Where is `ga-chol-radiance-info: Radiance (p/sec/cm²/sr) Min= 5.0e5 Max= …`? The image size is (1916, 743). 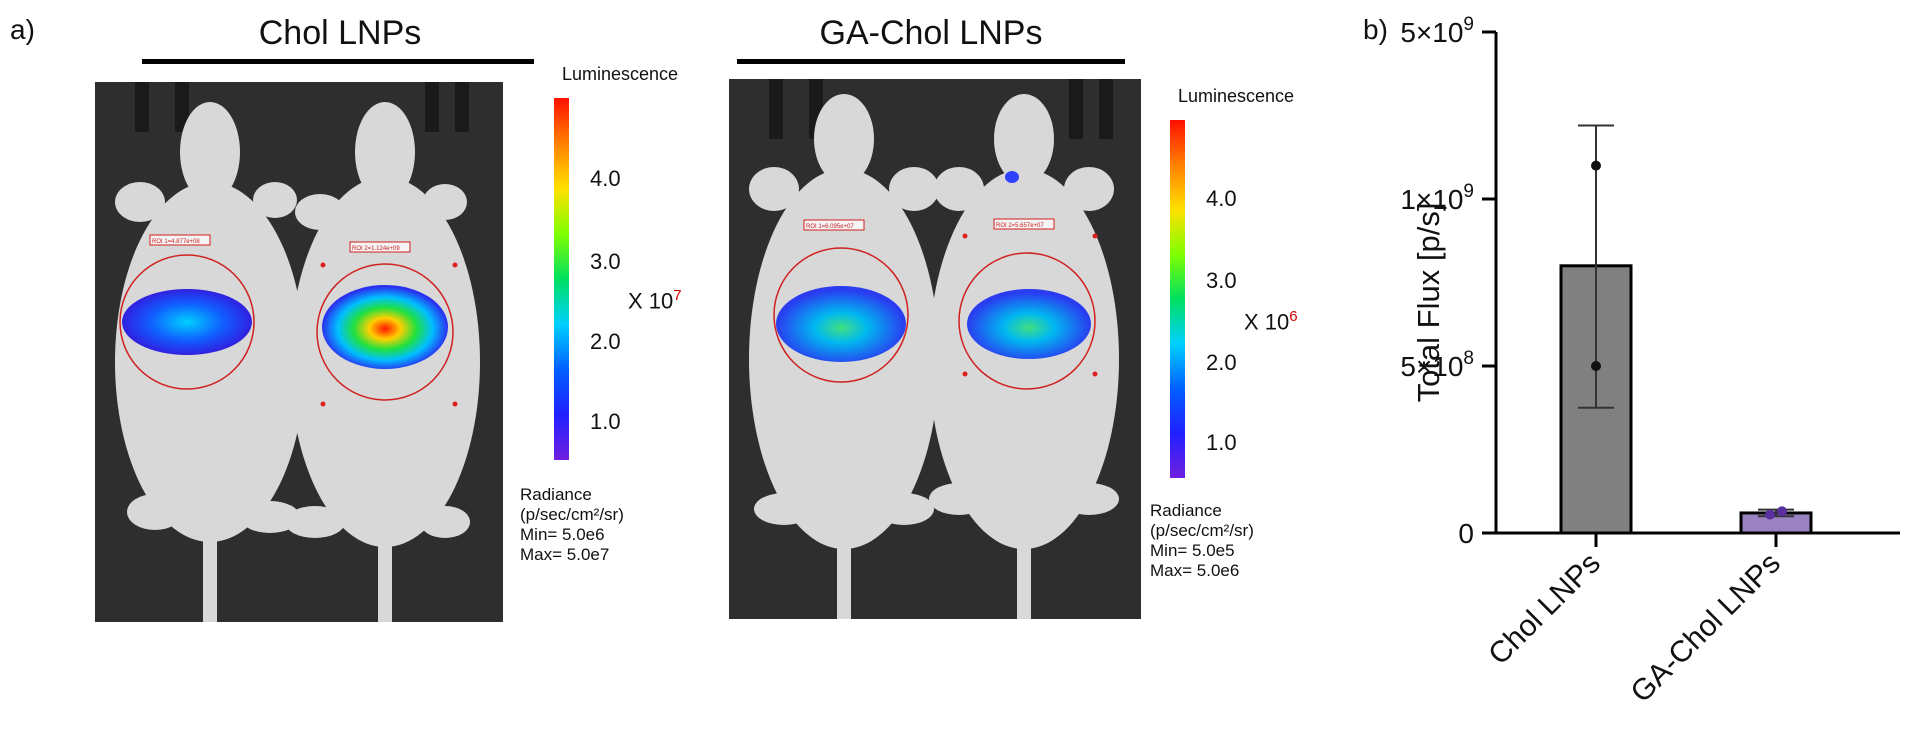
ga-chol-radiance-info: Radiance (p/sec/cm²/sr) Min= 5.0e5 Max= … is located at coordinates (1202, 540).